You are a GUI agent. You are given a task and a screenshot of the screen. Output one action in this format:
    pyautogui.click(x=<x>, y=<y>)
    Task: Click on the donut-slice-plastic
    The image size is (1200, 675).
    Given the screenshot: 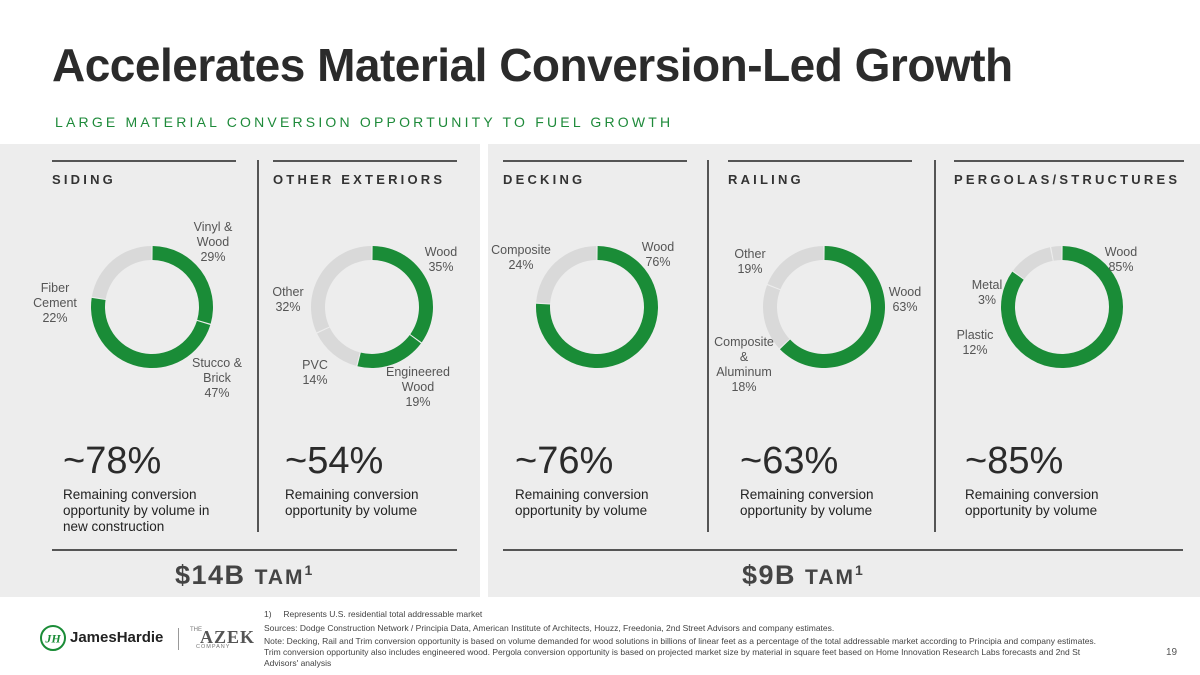 What is the action you would take?
    pyautogui.click(x=1033, y=263)
    